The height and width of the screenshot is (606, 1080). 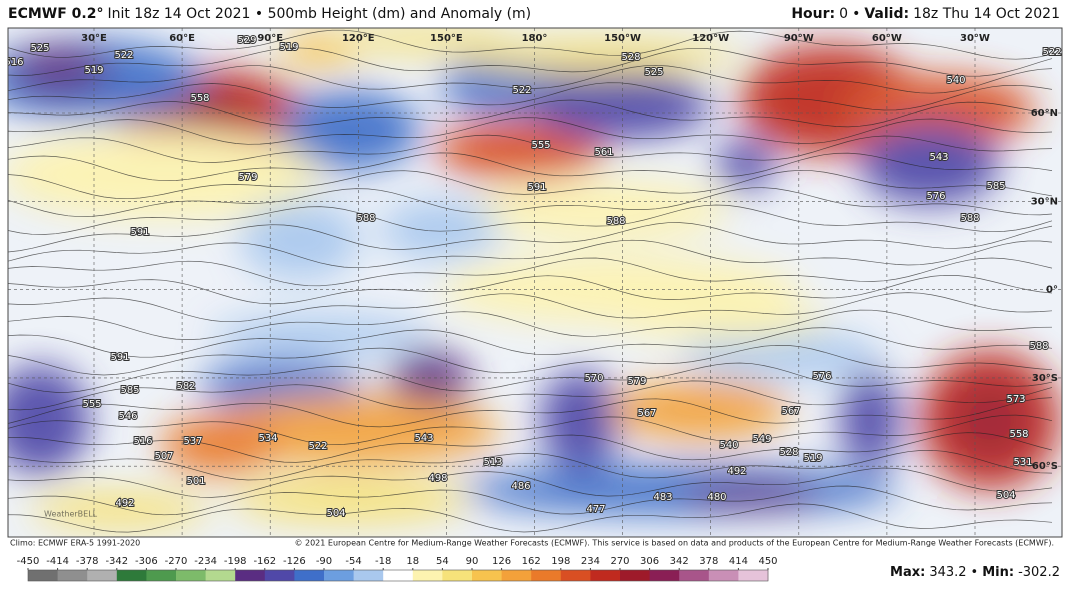 What do you see at coordinates (13, 62) in the screenshot?
I see `contour-label: 516` at bounding box center [13, 62].